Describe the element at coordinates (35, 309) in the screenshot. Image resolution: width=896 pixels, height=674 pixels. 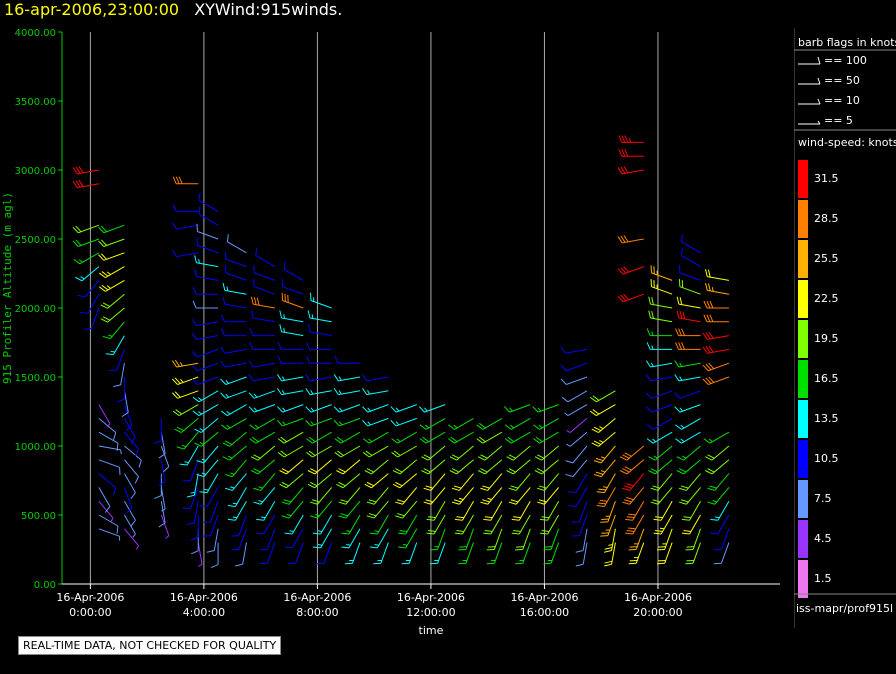
I see `y-tick-label: 2000.00` at that location.